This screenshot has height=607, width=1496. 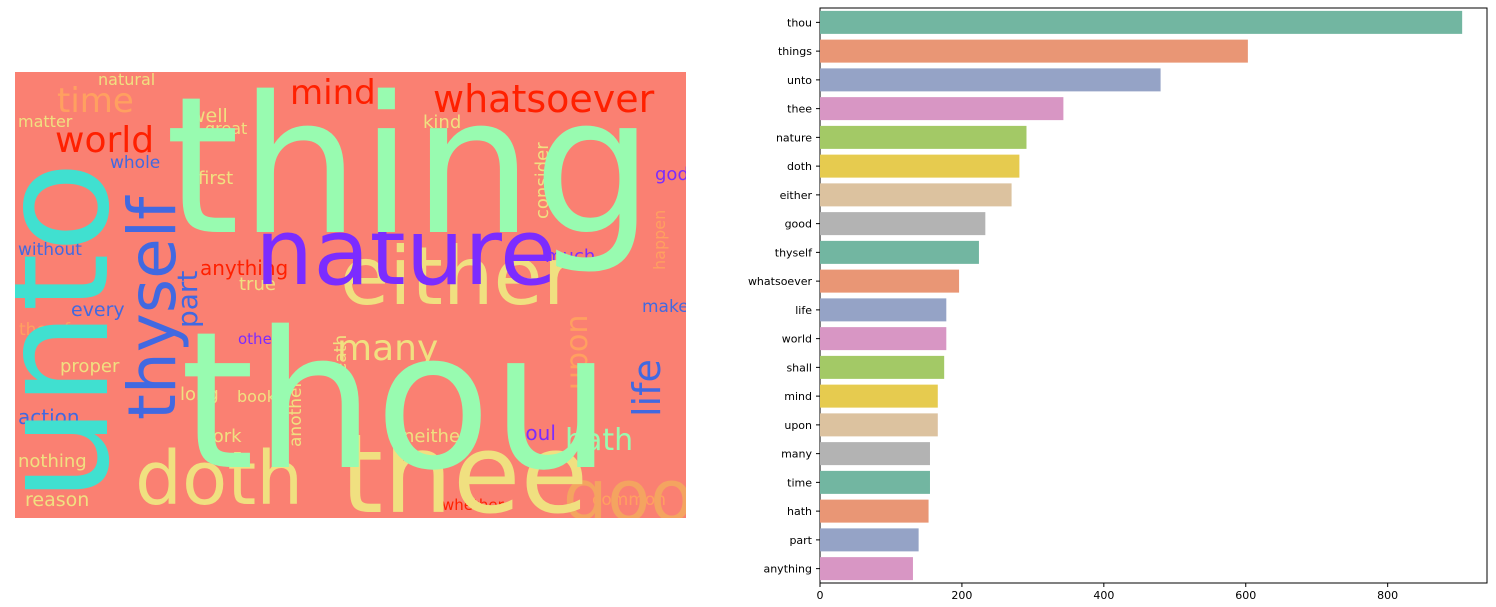 I want to click on y-tick-label-thee: thee, so click(x=799, y=109).